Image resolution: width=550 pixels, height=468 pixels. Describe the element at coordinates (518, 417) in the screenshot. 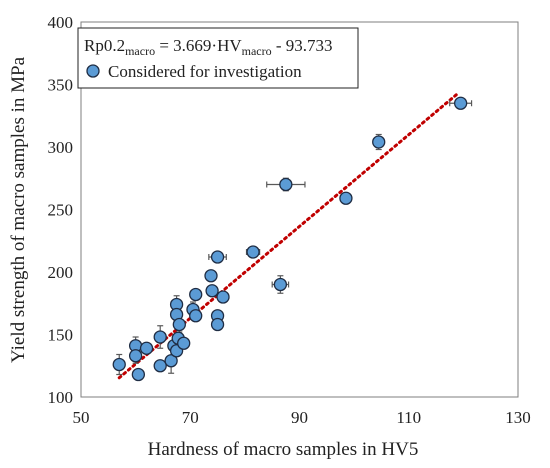

I see `x-tick-label: 130` at that location.